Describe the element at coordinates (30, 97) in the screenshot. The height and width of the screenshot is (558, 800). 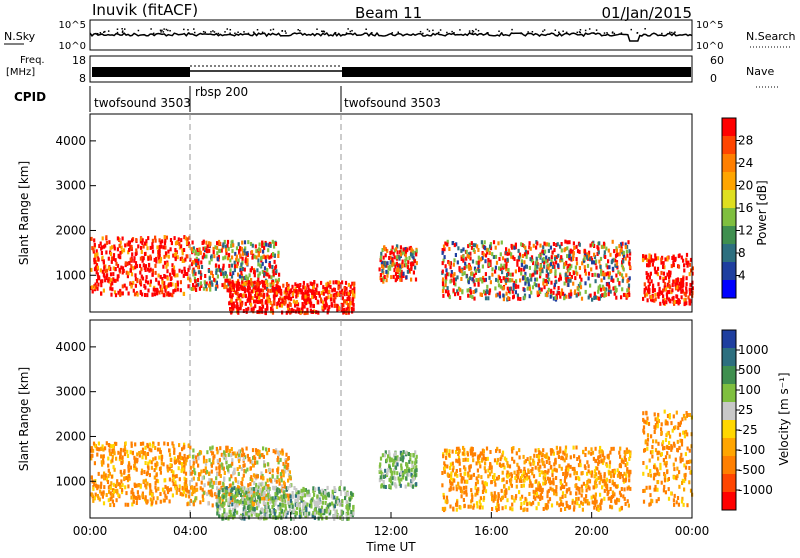
I see `cpid-label: CPID` at that location.